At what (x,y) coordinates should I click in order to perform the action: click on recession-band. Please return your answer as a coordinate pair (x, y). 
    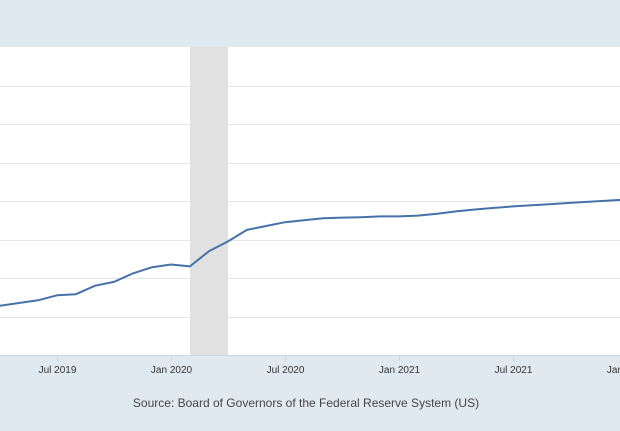
    Looking at the image, I should click on (208, 201).